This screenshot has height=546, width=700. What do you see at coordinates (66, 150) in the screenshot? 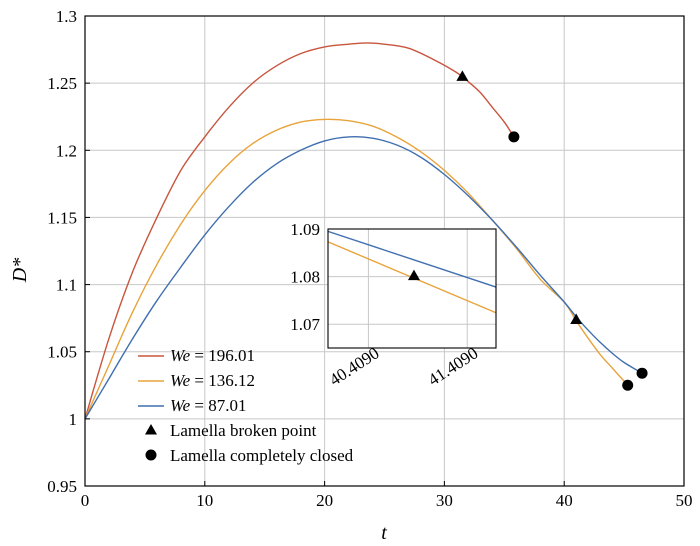
I see `y-tick-label: 1.2` at bounding box center [66, 150].